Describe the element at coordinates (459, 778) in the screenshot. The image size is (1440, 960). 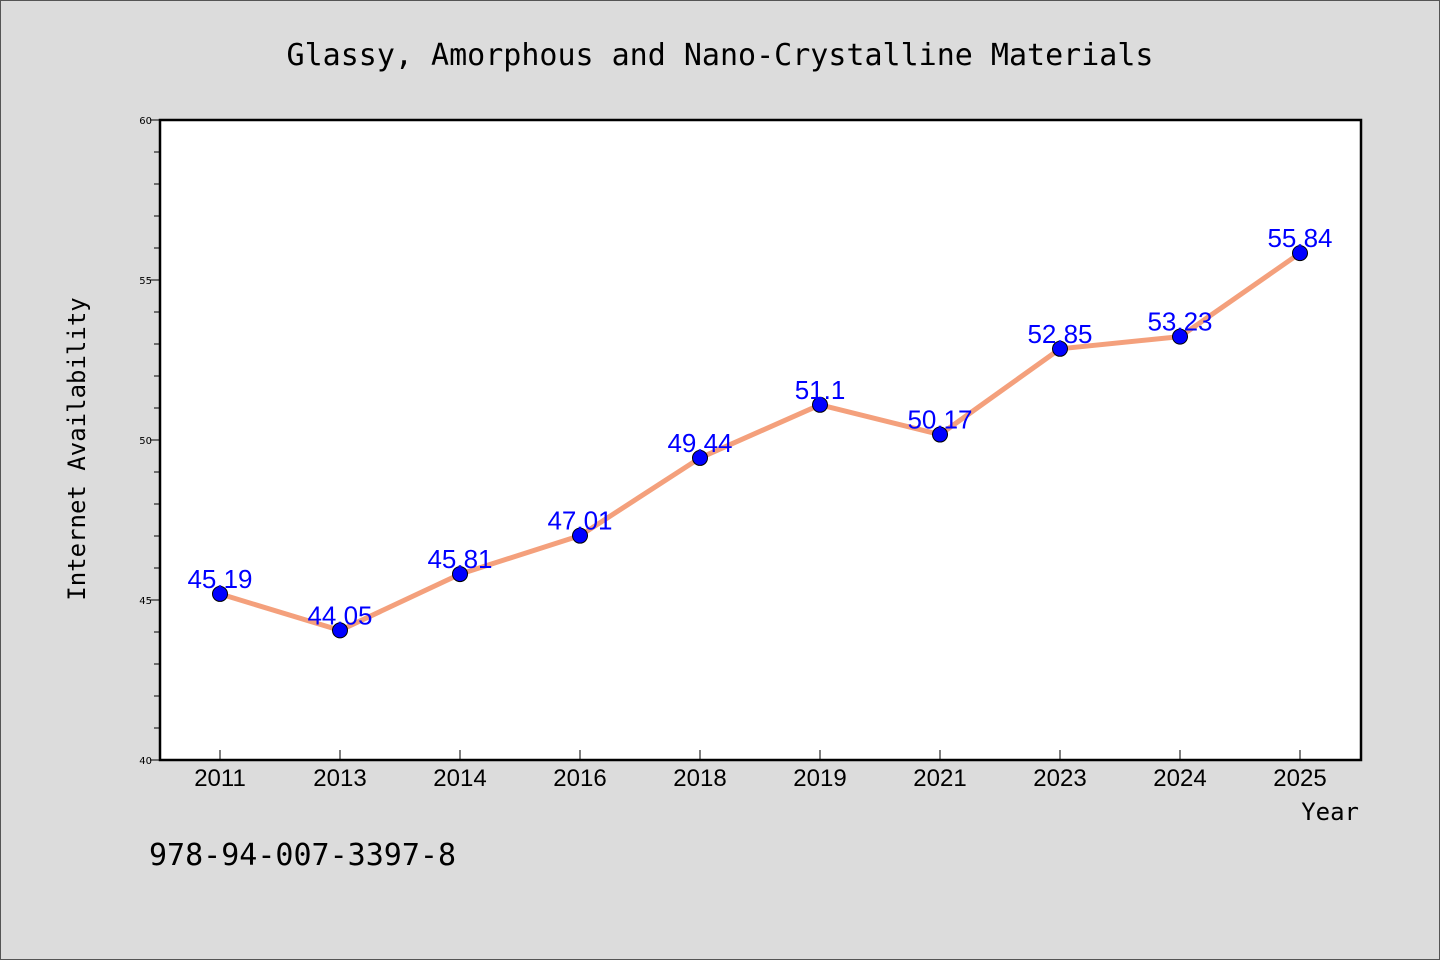
I see `x-tick-label: 2014` at that location.